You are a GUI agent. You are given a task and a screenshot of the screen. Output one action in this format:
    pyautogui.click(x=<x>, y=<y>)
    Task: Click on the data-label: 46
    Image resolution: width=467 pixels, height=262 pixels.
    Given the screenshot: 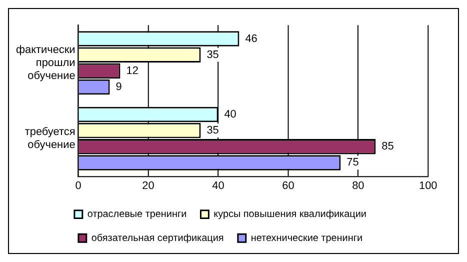 What is the action you would take?
    pyautogui.click(x=251, y=38)
    